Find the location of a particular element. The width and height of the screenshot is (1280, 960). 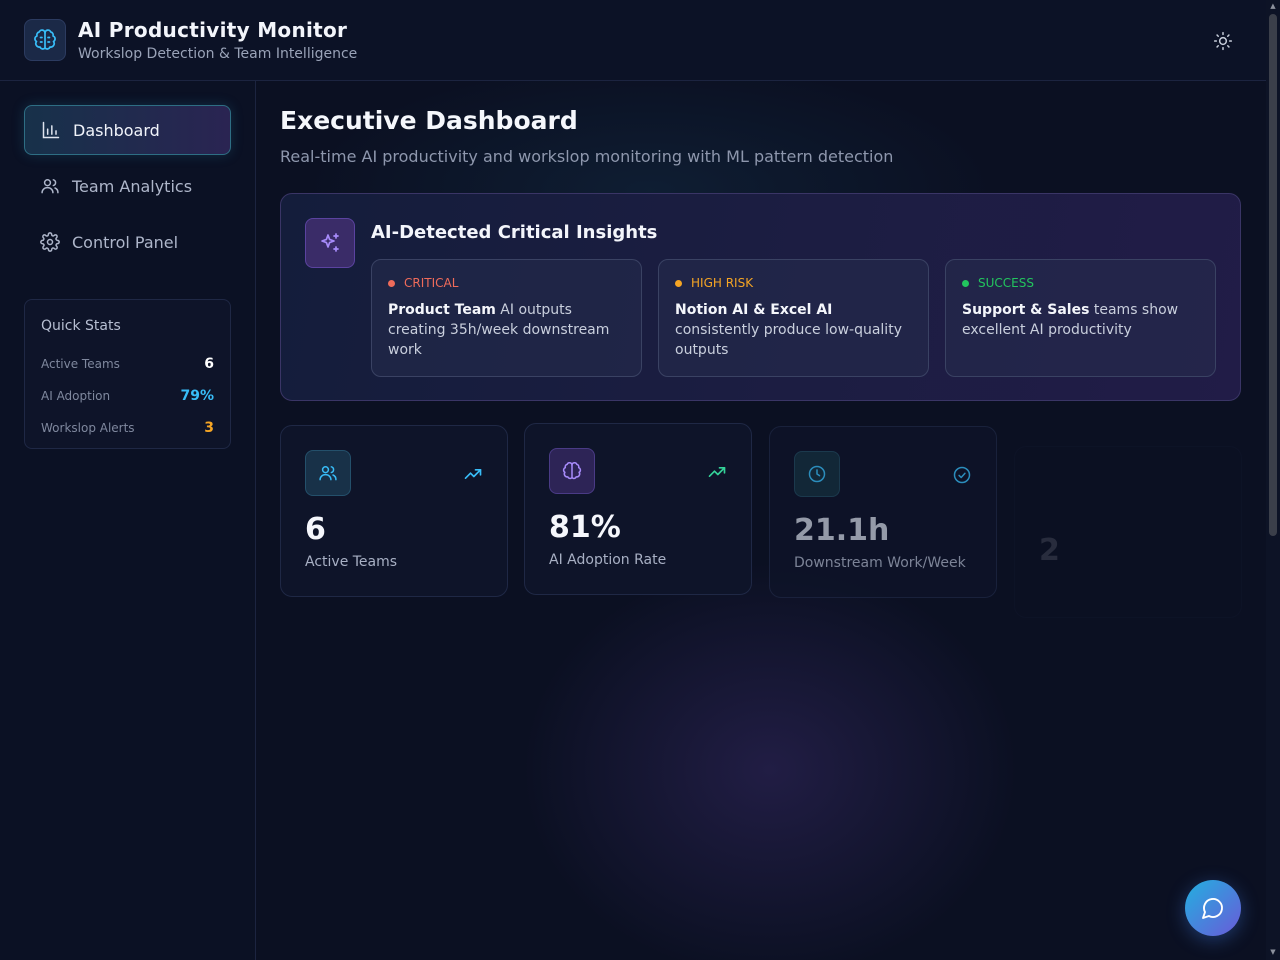

scroll-thumb is located at coordinates (1273, 275).